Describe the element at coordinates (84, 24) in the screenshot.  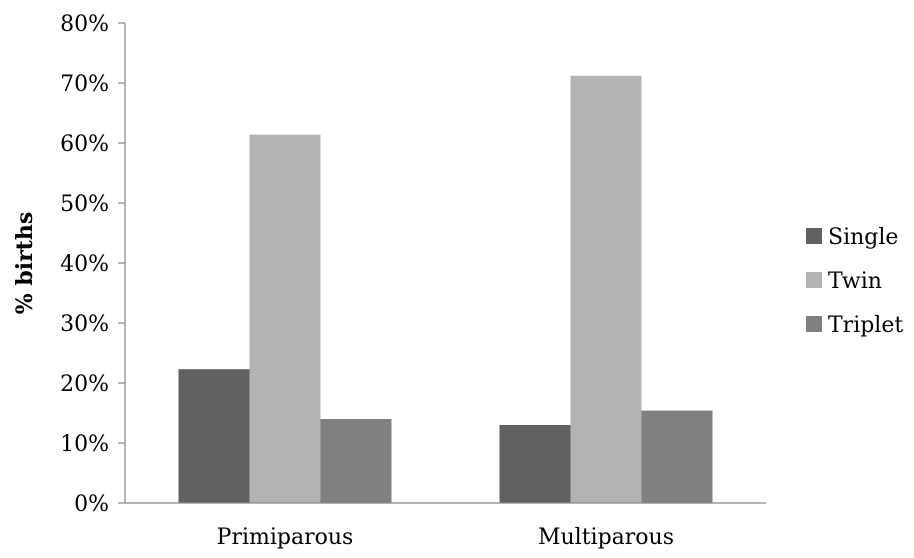
I see `y-tick-label: 80%` at that location.